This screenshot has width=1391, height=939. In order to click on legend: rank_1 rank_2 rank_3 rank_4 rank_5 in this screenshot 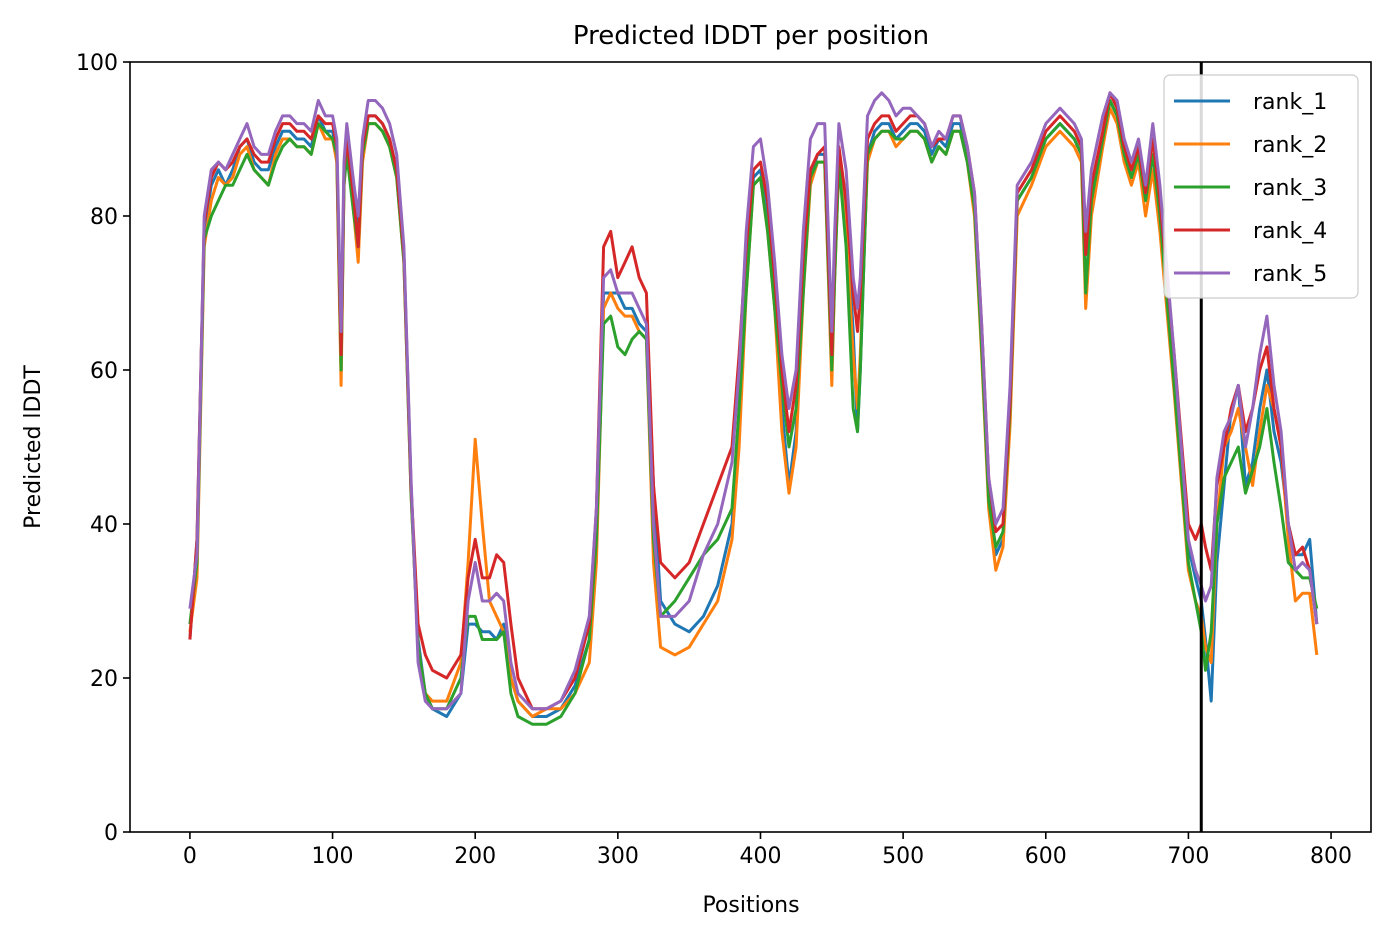, I will do `click(1261, 186)`.